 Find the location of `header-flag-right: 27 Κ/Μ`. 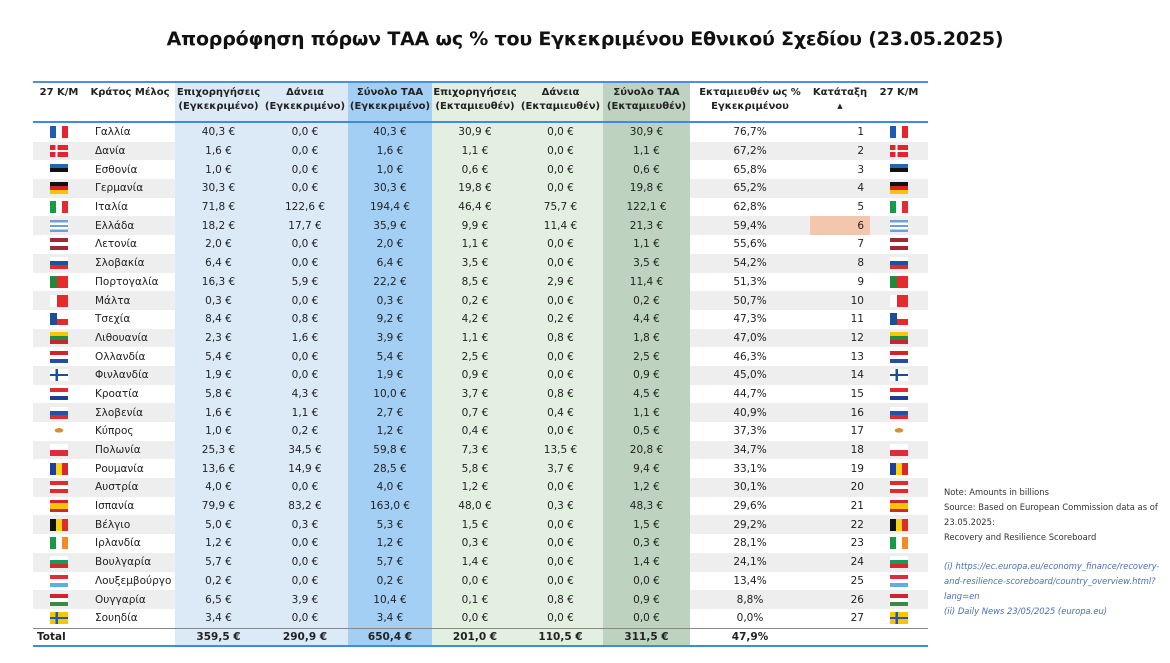

header-flag-right: 27 Κ/Μ is located at coordinates (899, 102).